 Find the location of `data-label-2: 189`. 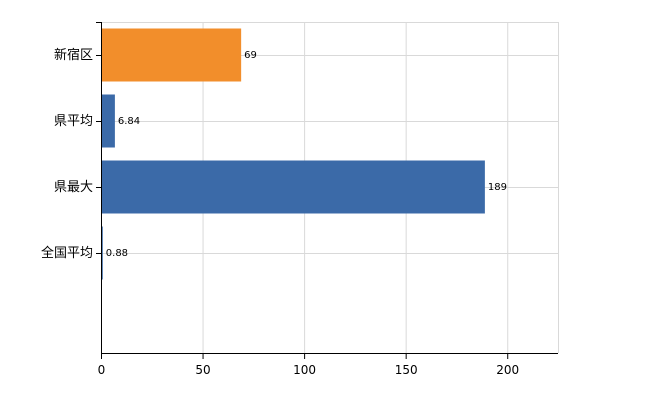

data-label-2: 189 is located at coordinates (497, 187).